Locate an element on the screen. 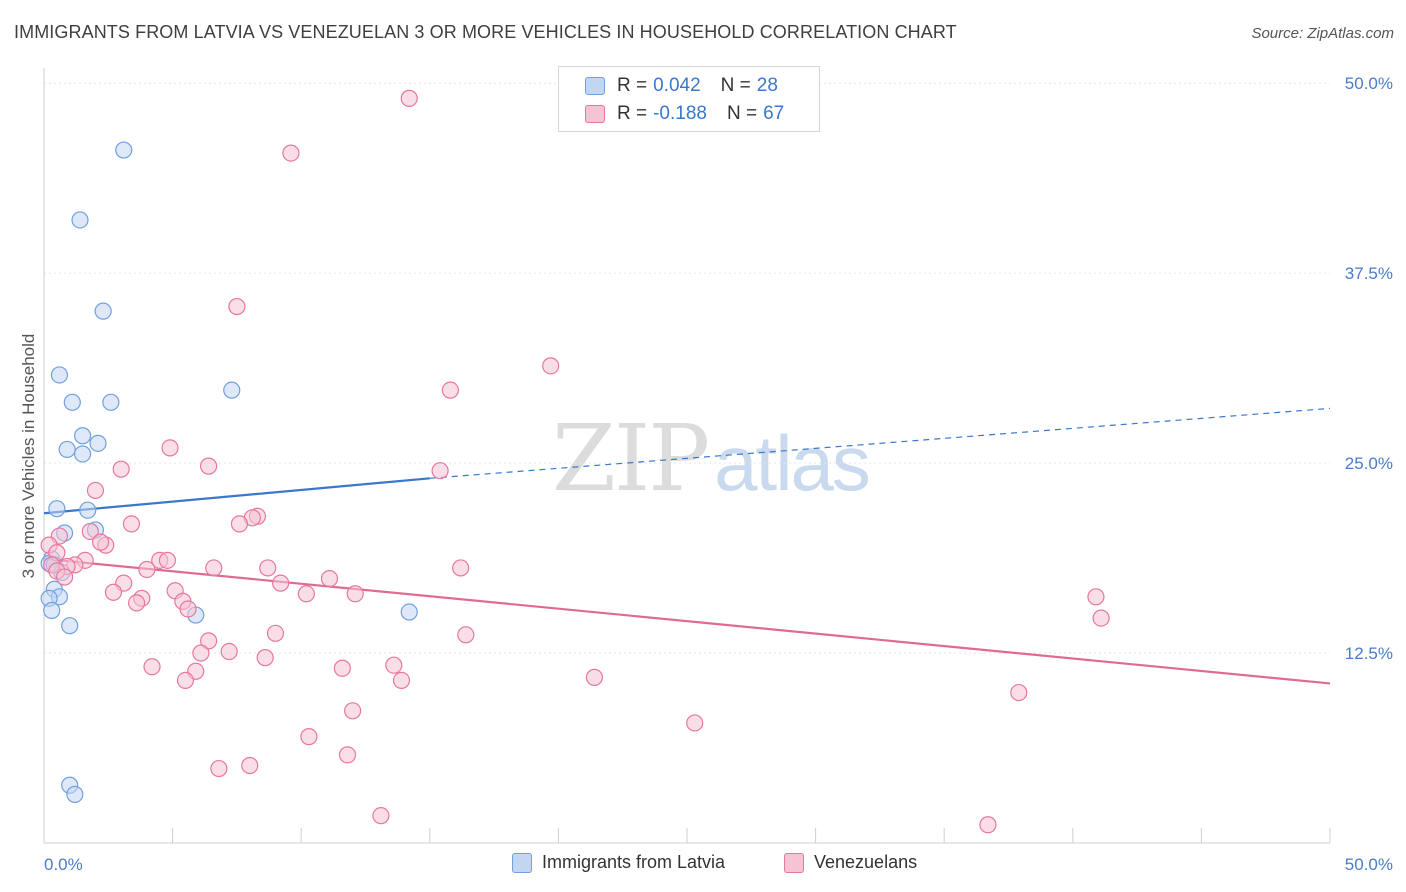 The width and height of the screenshot is (1406, 892). legend-r-value: 0.042 is located at coordinates (677, 85).